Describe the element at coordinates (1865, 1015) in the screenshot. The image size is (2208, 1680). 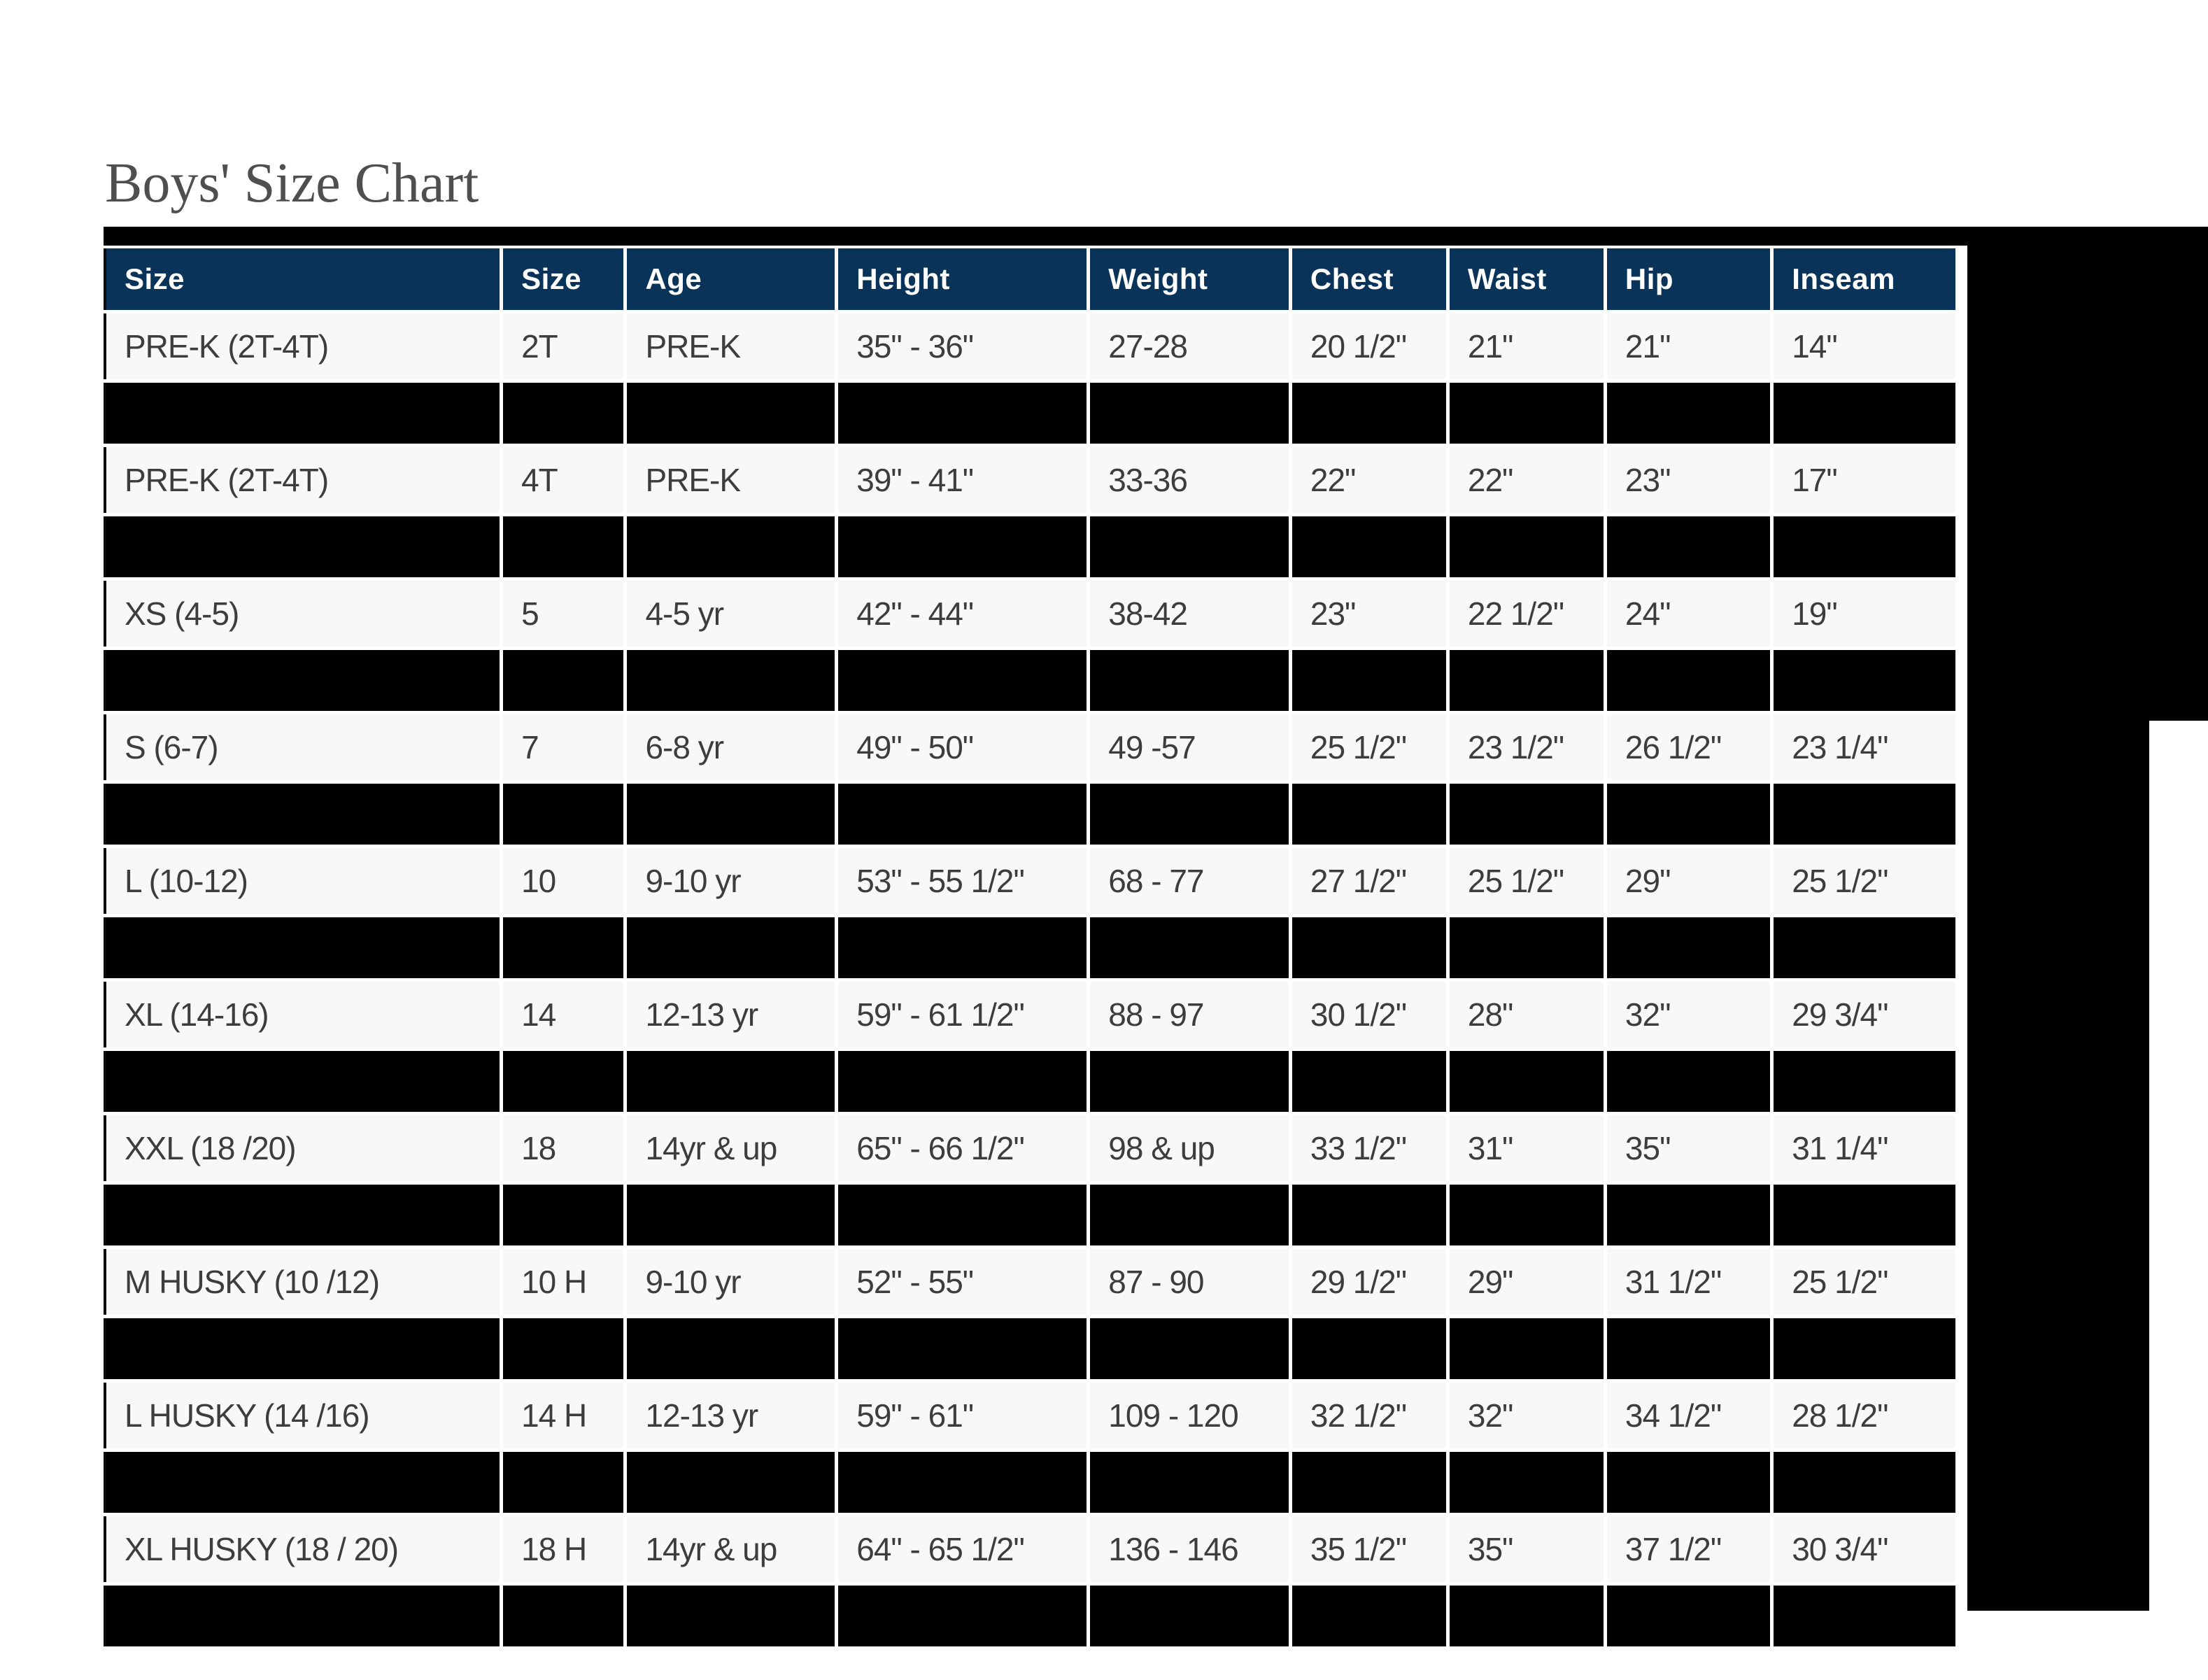
I see `table-cell: 29 3/4"` at that location.